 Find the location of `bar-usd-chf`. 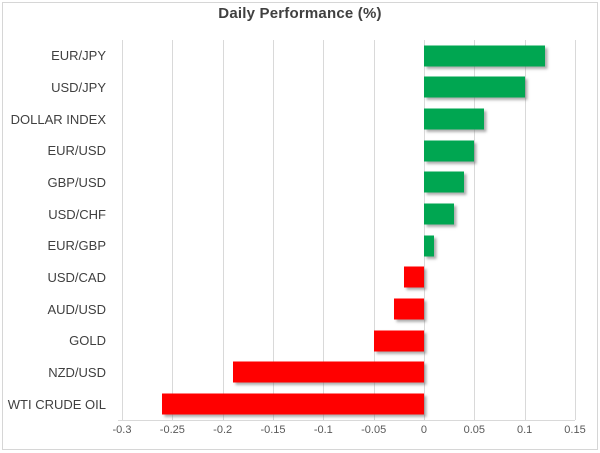

bar-usd-chf is located at coordinates (439, 214).